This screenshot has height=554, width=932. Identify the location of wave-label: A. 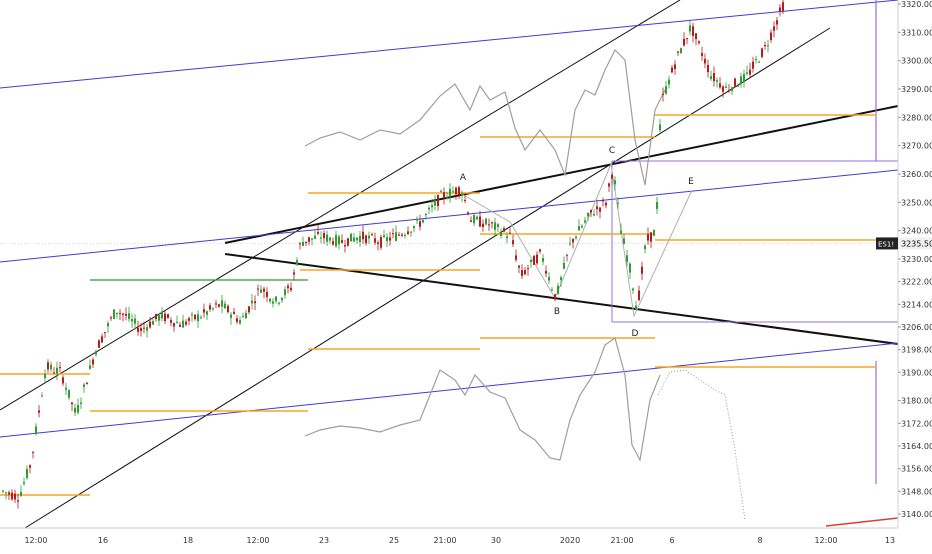
(463, 178).